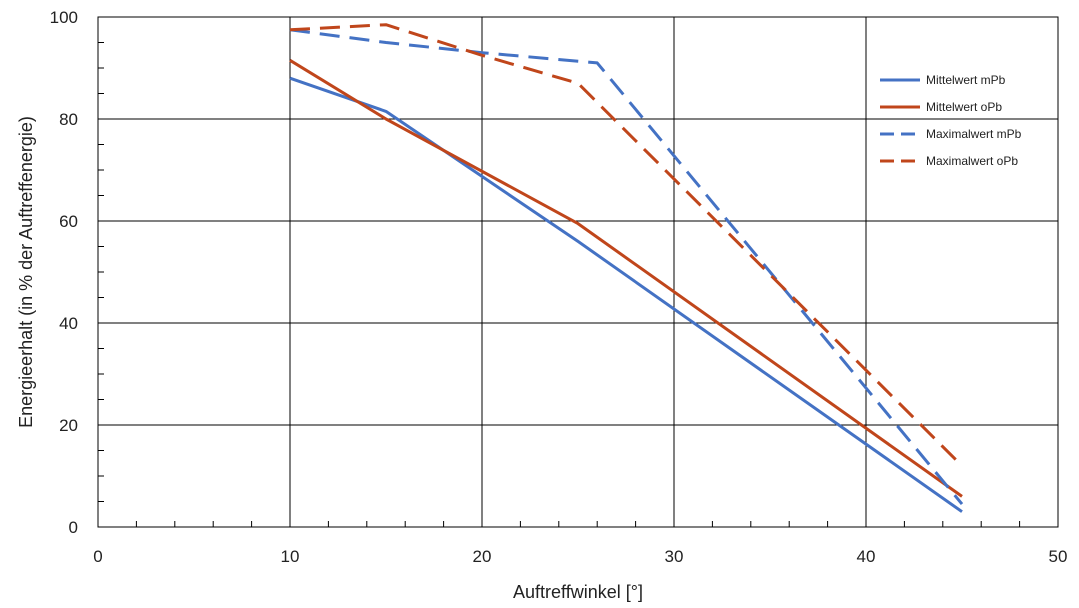  I want to click on legend-label: Maximalwert mPb, so click(974, 134).